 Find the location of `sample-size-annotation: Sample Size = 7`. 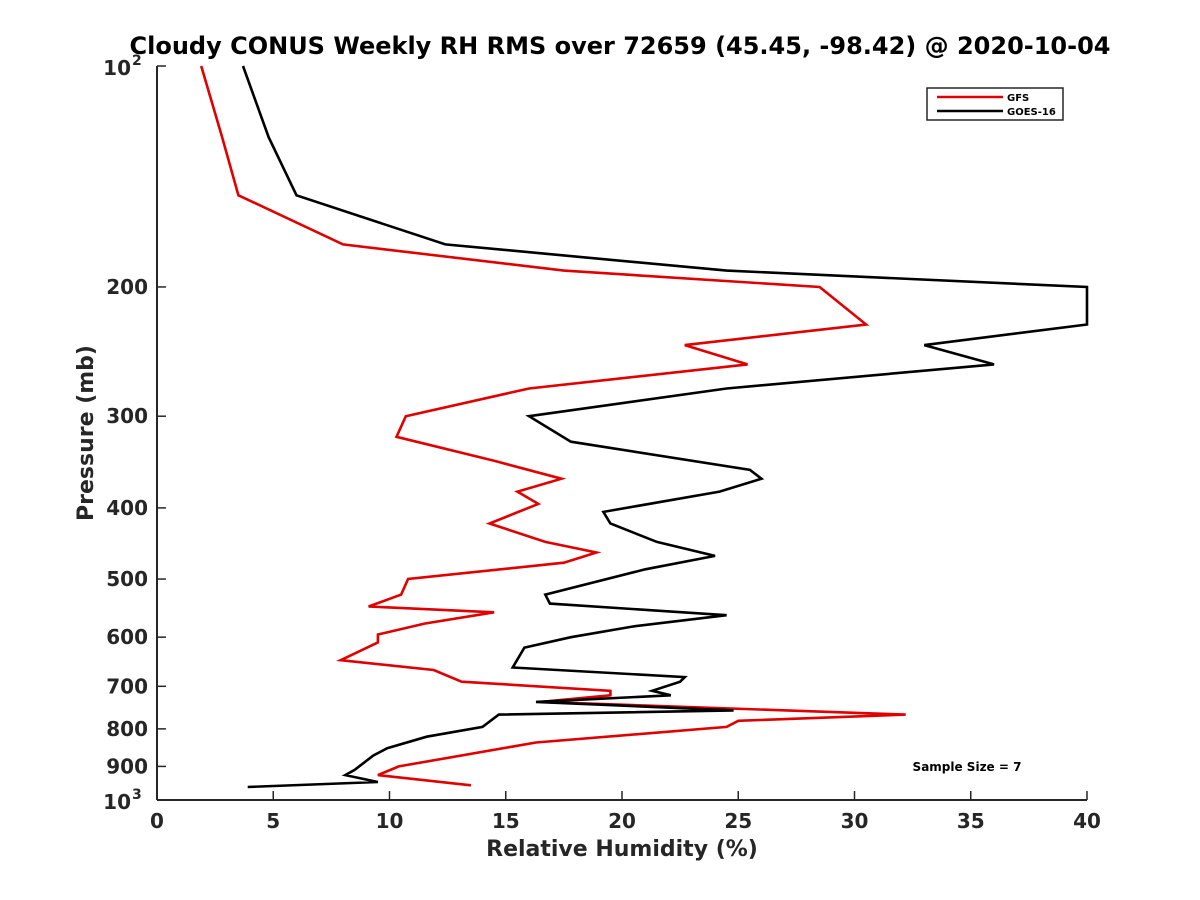

sample-size-annotation: Sample Size = 7 is located at coordinates (967, 767).